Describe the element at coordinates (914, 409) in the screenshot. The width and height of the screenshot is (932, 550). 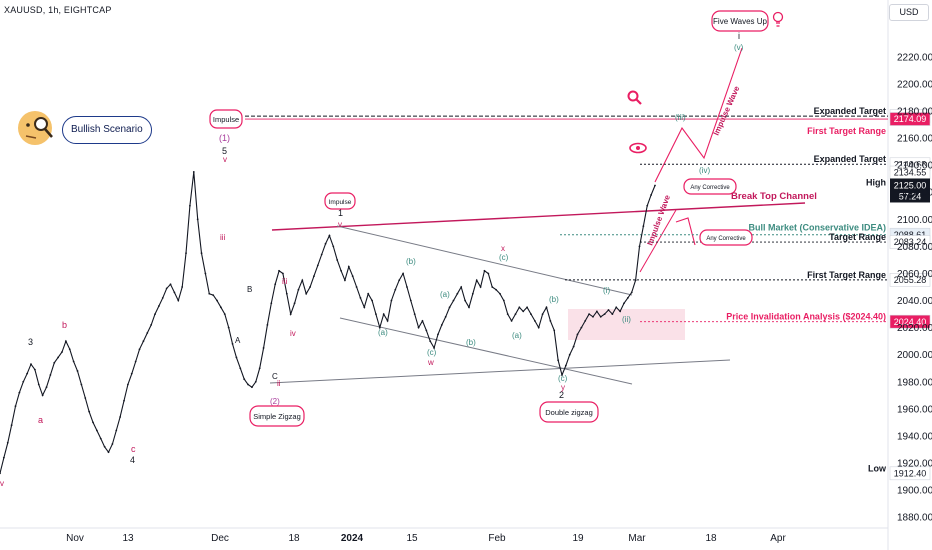
I see `y-tick-label: 1960.00` at that location.